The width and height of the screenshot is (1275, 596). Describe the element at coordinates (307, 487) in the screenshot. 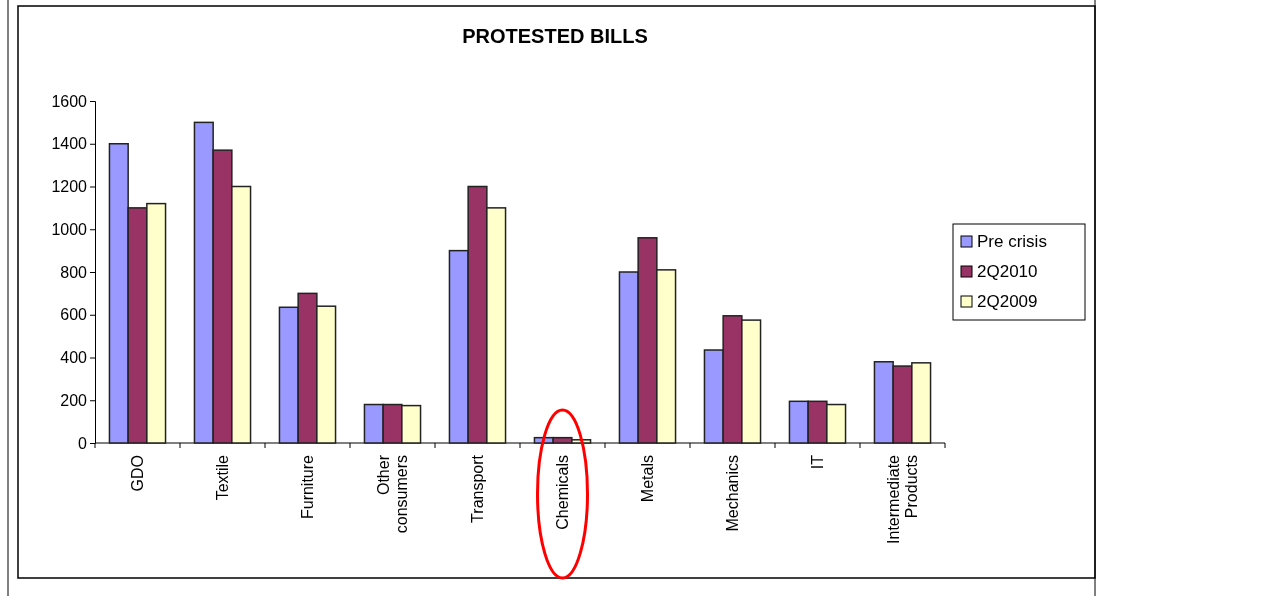

I see `x-tick-label: Furniture` at that location.